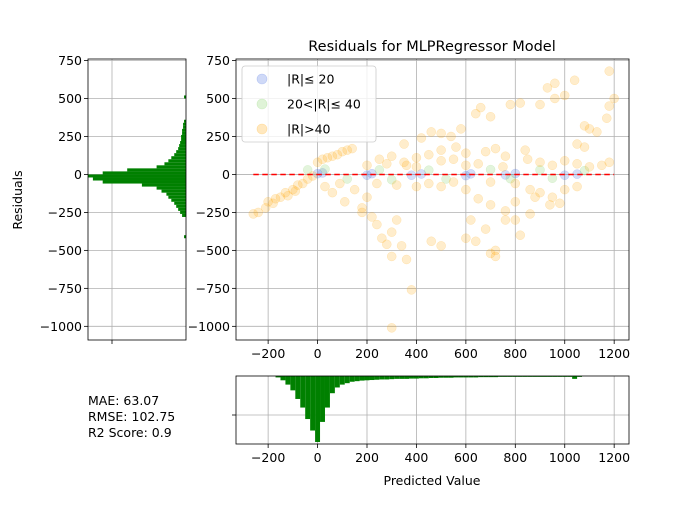  I want to click on main-xtick-label-6: 1000, so click(565, 353).